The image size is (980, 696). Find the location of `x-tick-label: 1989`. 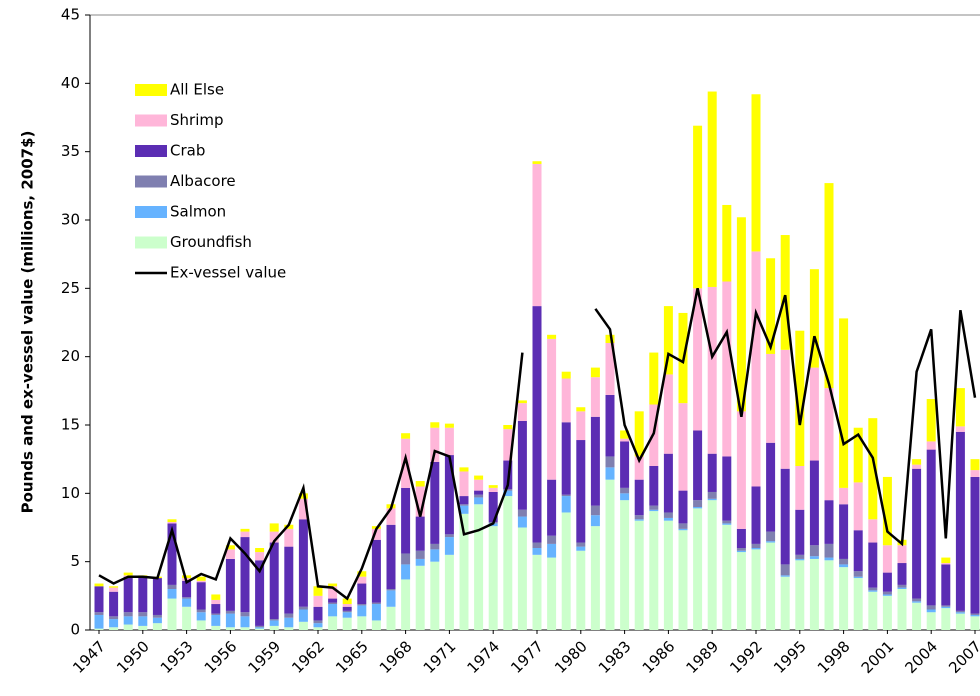

x-tick-label: 1989 is located at coordinates (702, 657).